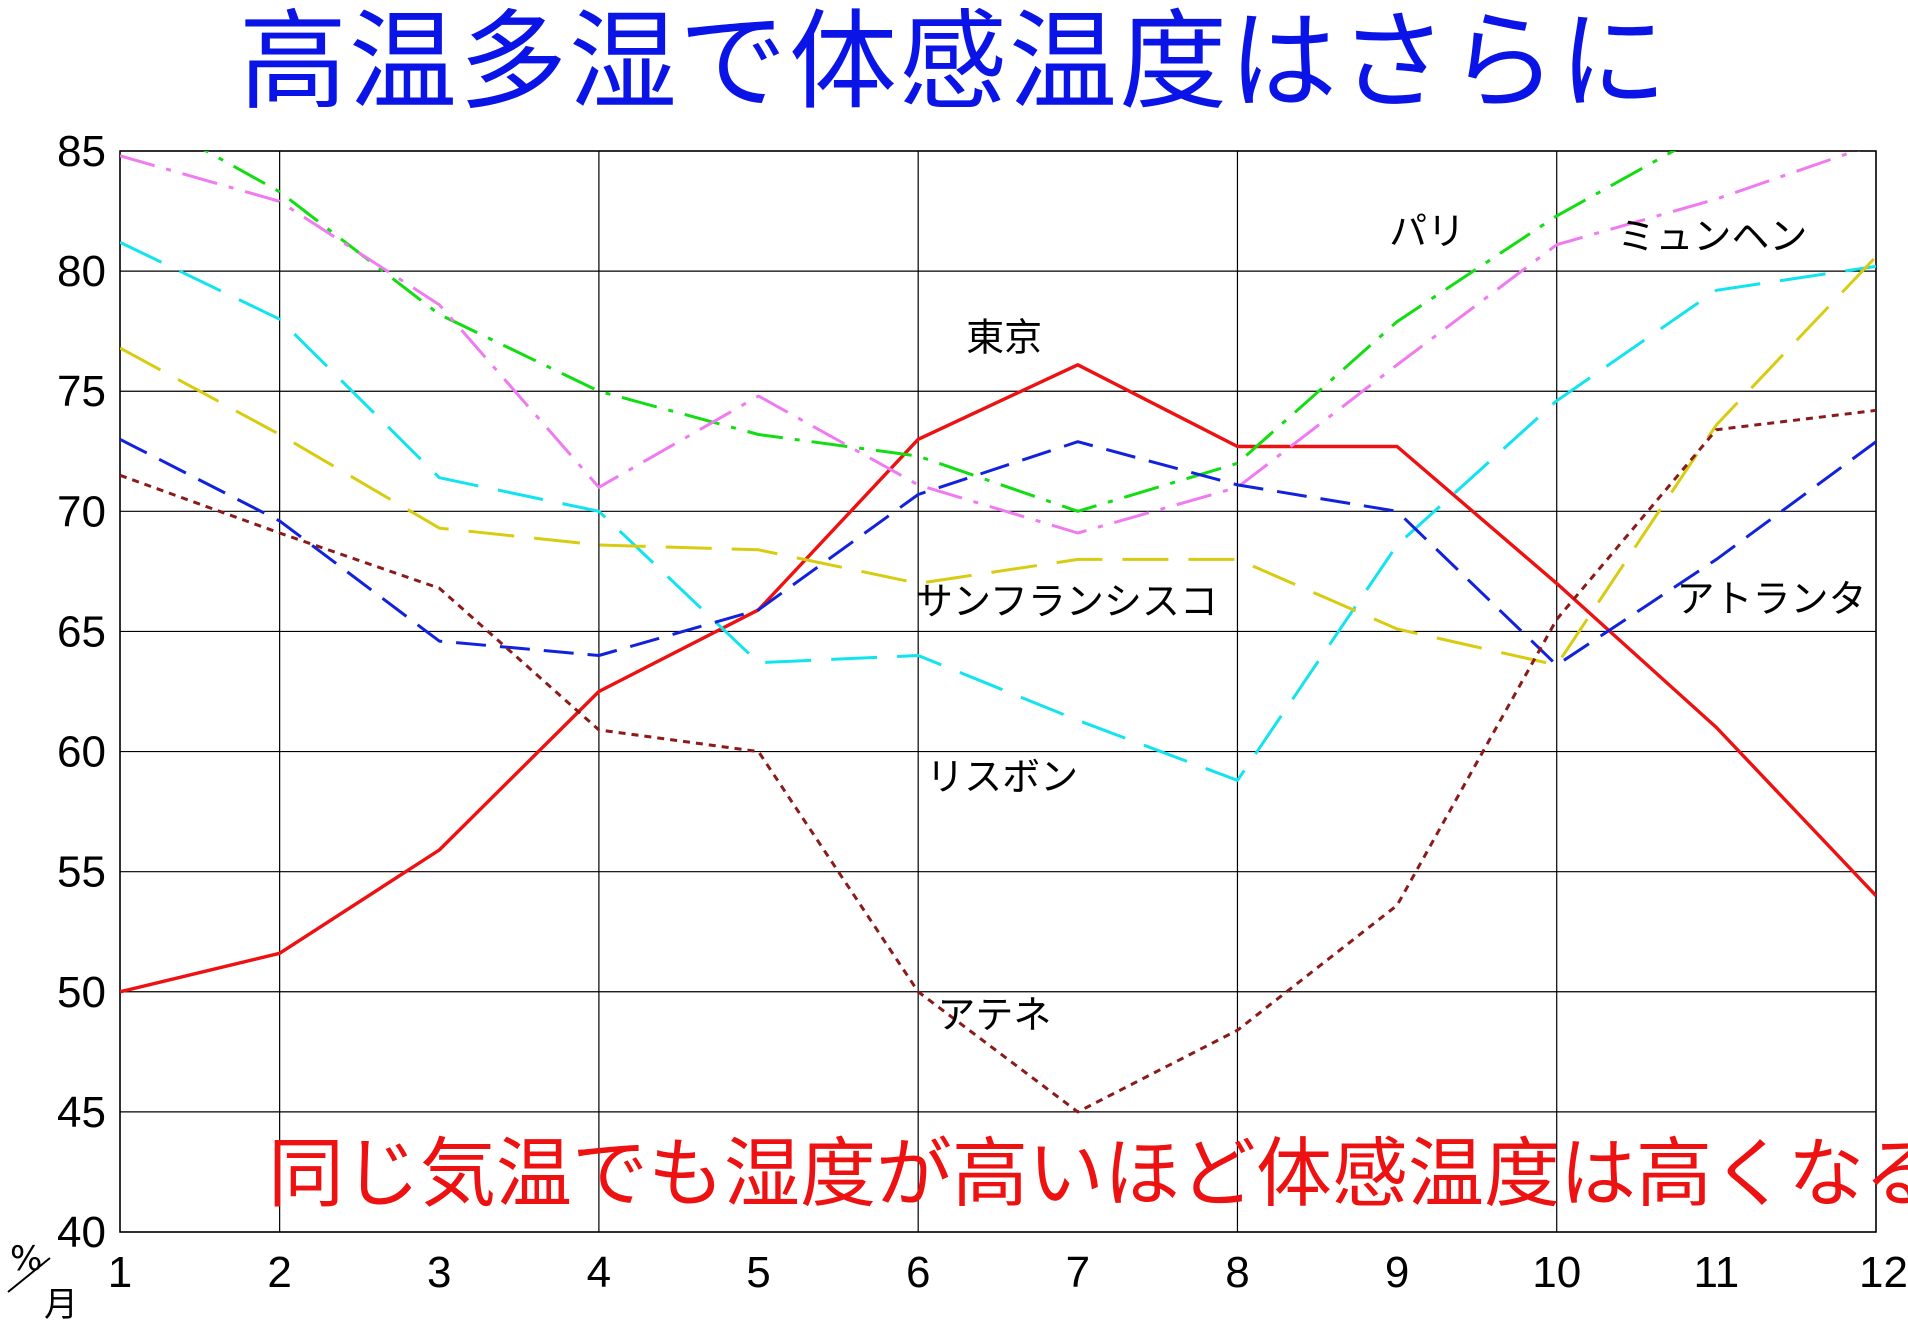  What do you see at coordinates (1712, 236) in the screenshot?
I see `series-label: ミュンヘン` at bounding box center [1712, 236].